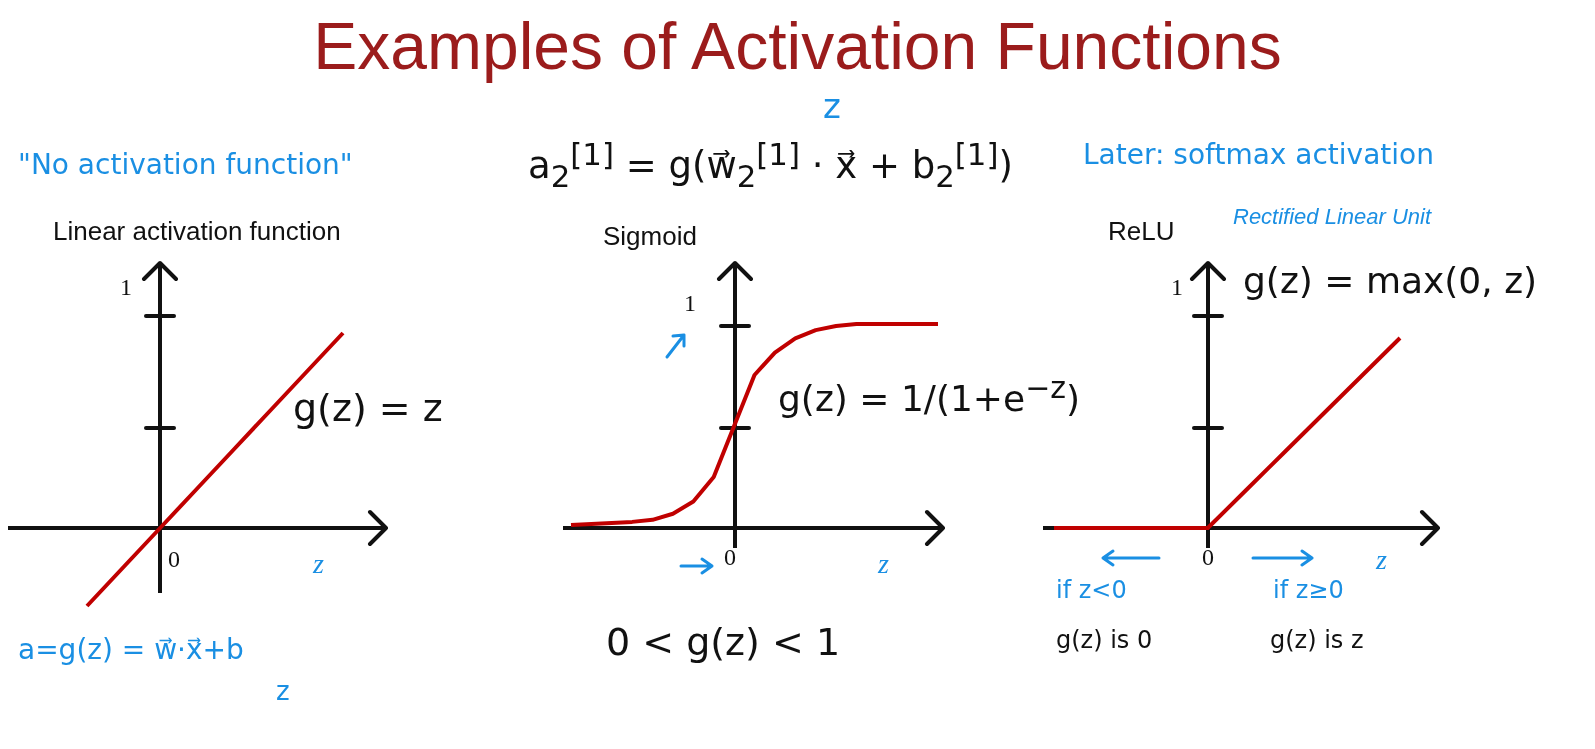  What do you see at coordinates (723, 642) in the screenshot?
I see `text: 0 < g(z) < 1` at bounding box center [723, 642].